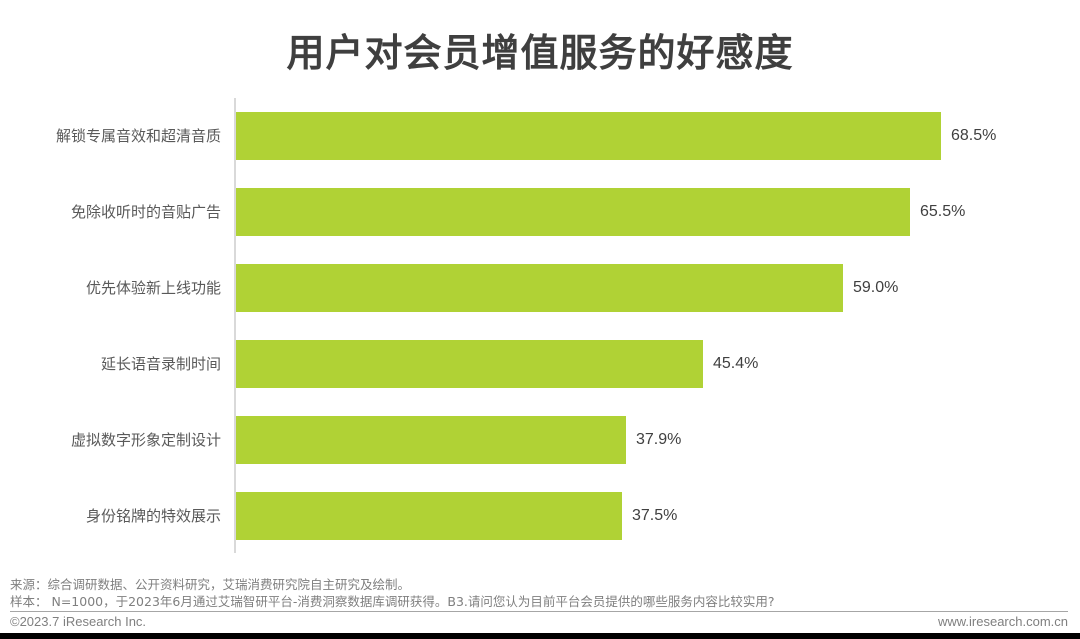 This screenshot has height=639, width=1080. Describe the element at coordinates (153, 516) in the screenshot. I see `category-label: 身份铭牌的特效展示` at that location.